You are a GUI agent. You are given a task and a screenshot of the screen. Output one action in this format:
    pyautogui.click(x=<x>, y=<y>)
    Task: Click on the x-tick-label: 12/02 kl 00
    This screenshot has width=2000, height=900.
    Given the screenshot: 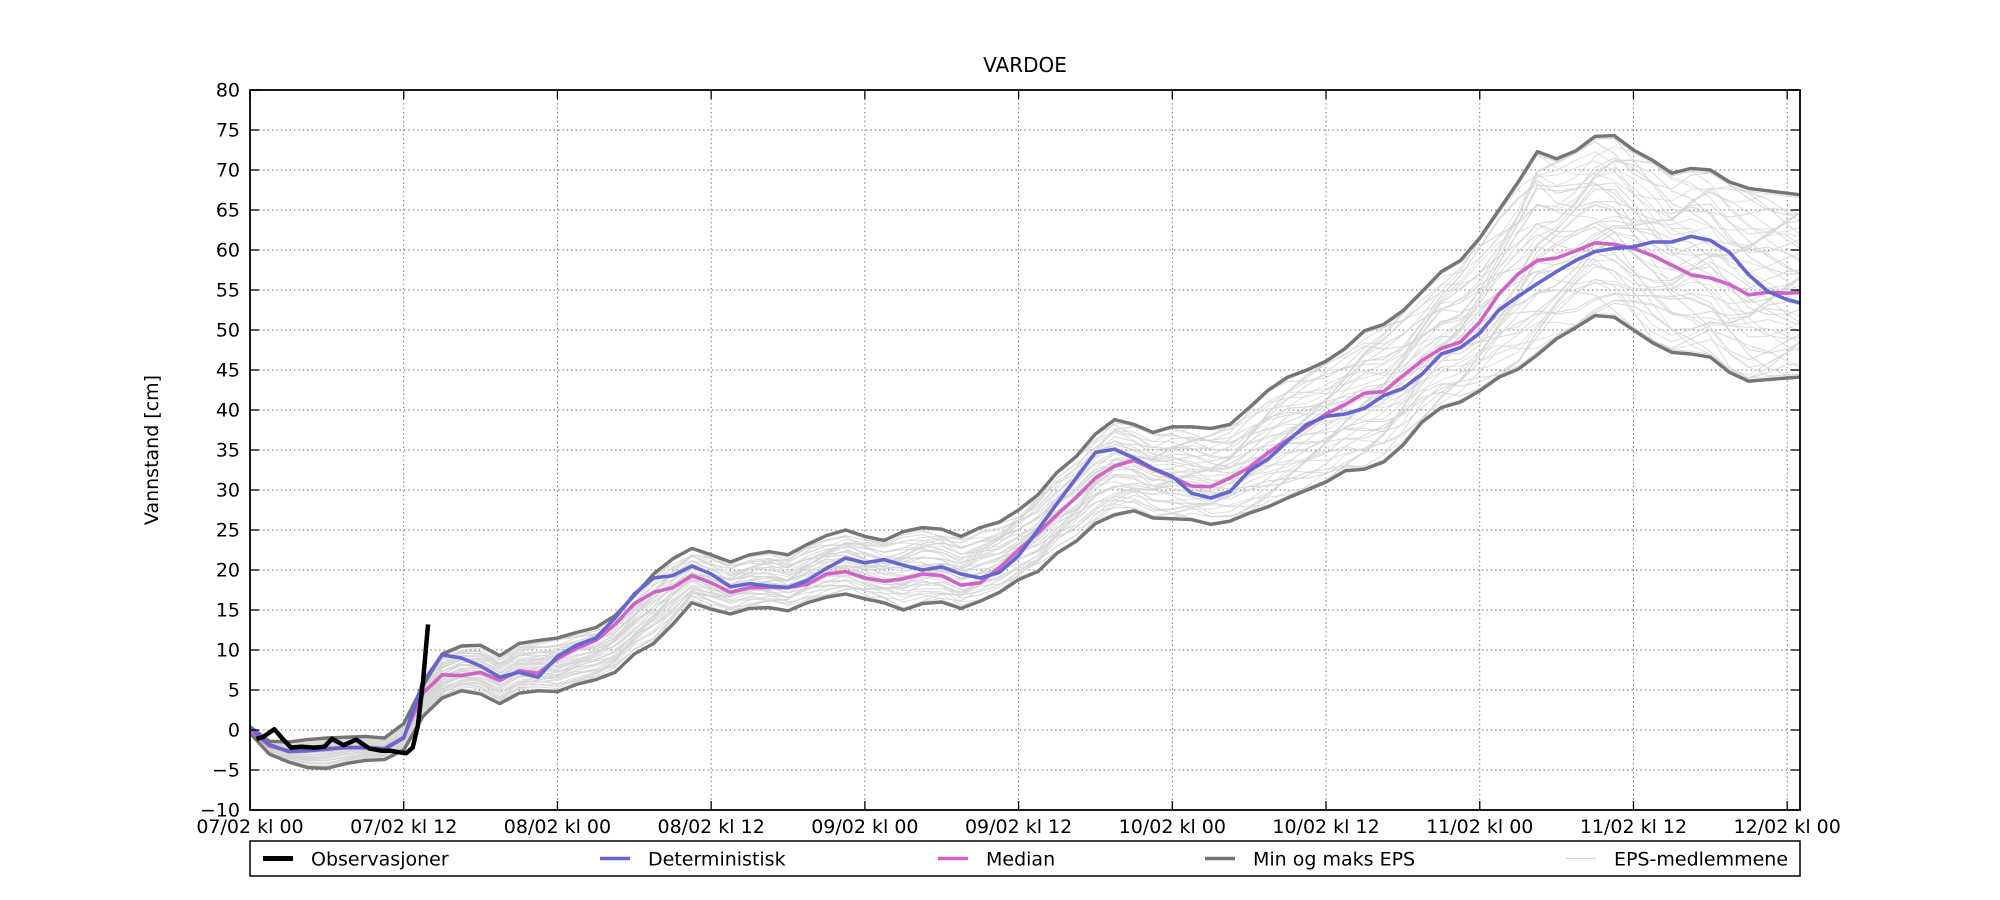 What is the action you would take?
    pyautogui.click(x=1787, y=827)
    